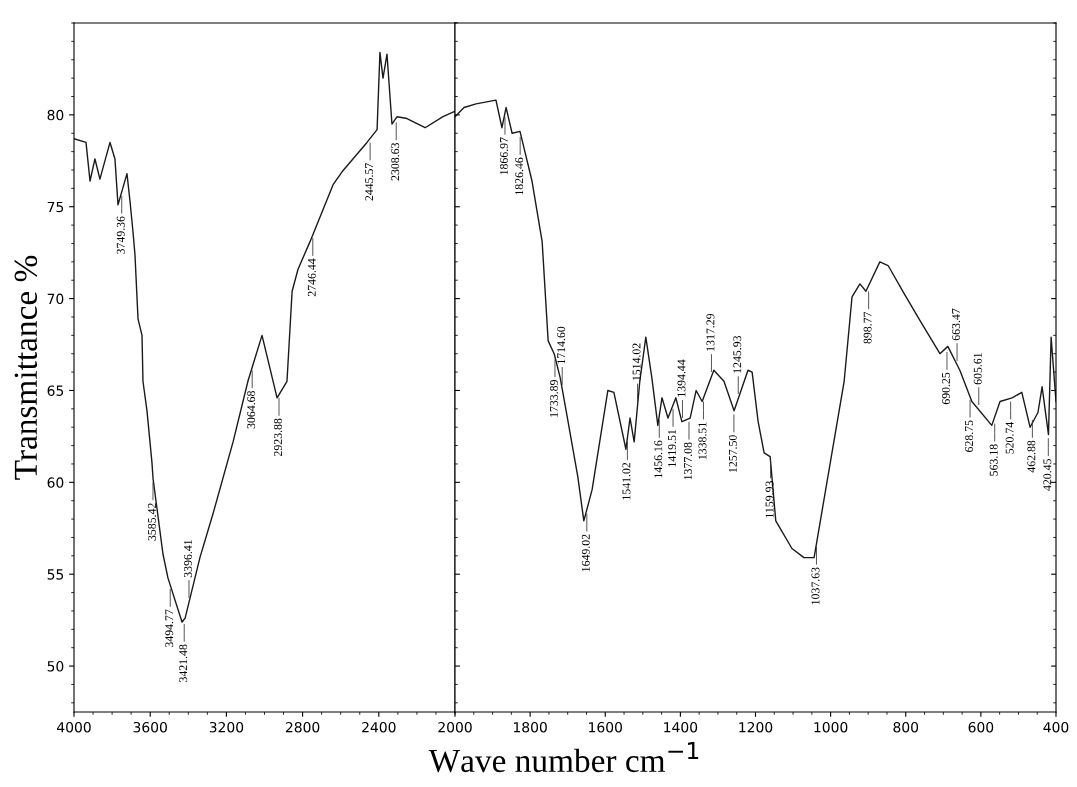  I want to click on annotation: 1338.51, so click(702, 441).